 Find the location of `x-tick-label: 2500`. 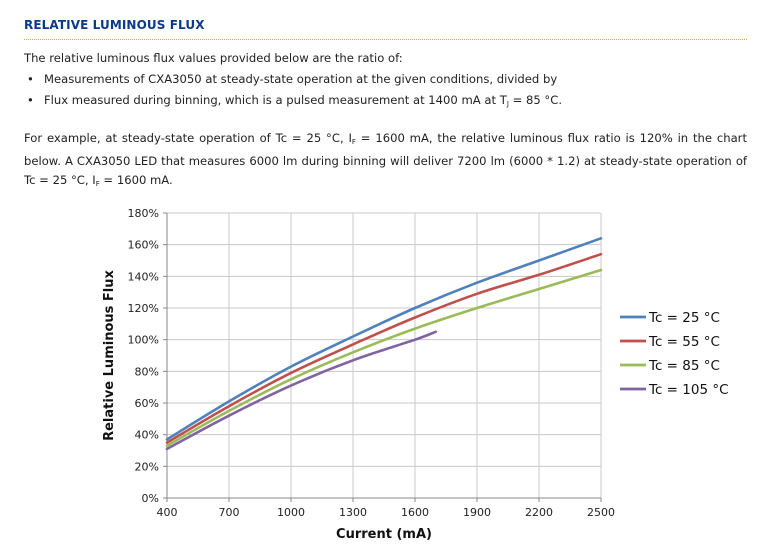

x-tick-label: 2500 is located at coordinates (601, 512).